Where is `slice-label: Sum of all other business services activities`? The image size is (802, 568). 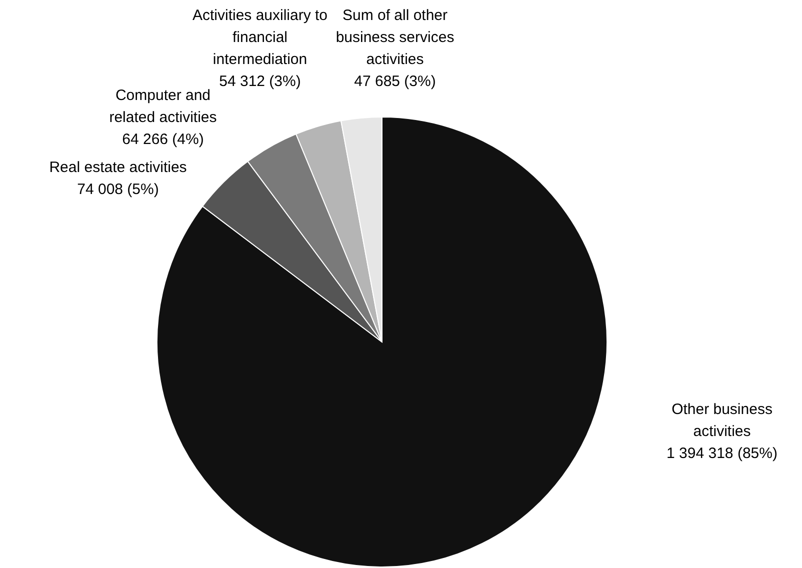 slice-label: Sum of all other business services activities is located at coordinates (395, 37).